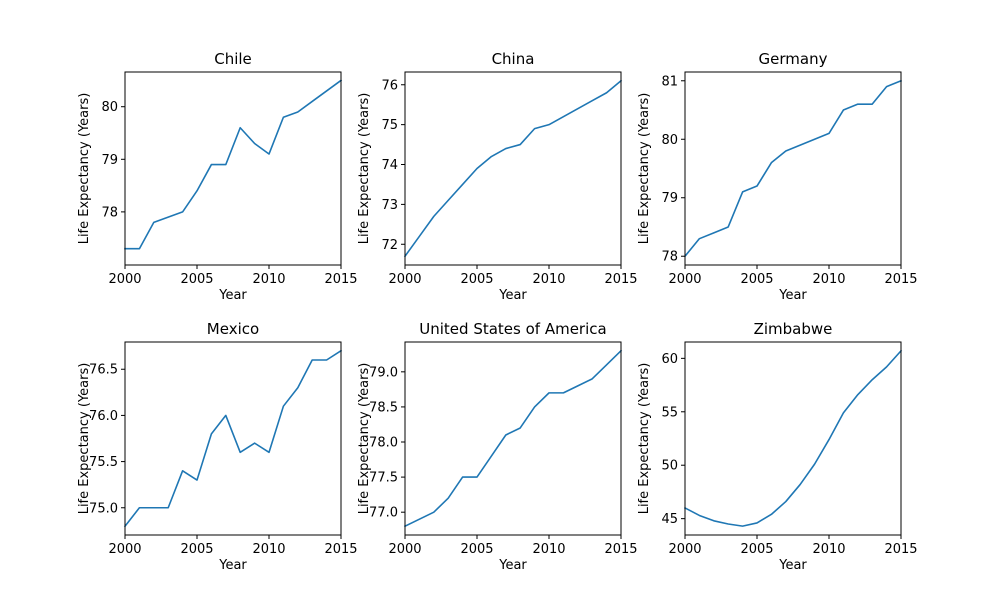 The height and width of the screenshot is (600, 1000). Describe the element at coordinates (669, 466) in the screenshot. I see `y-tick-label: 50` at that location.